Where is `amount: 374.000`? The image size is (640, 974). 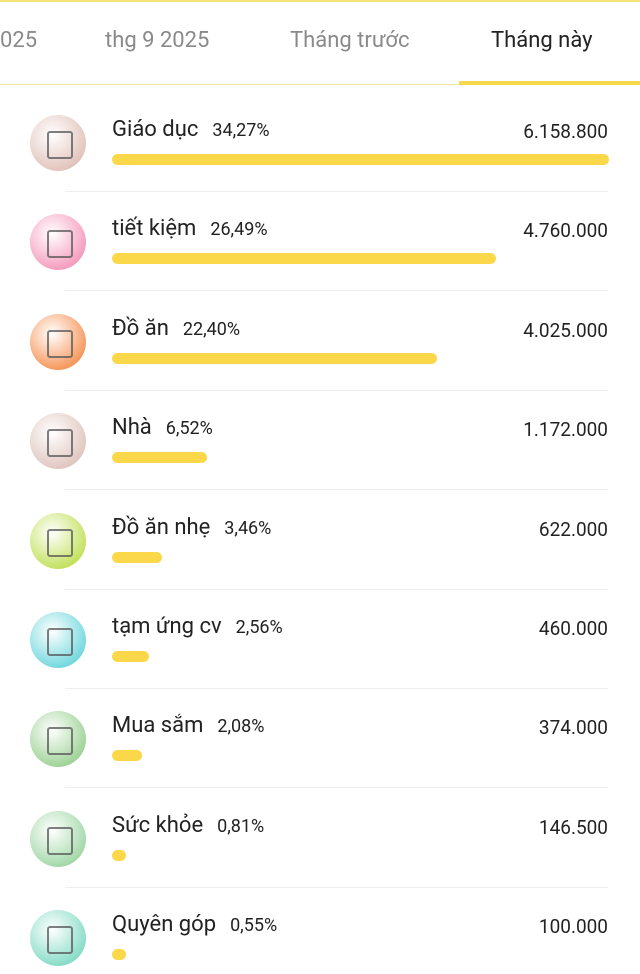
amount: 374.000 is located at coordinates (573, 728).